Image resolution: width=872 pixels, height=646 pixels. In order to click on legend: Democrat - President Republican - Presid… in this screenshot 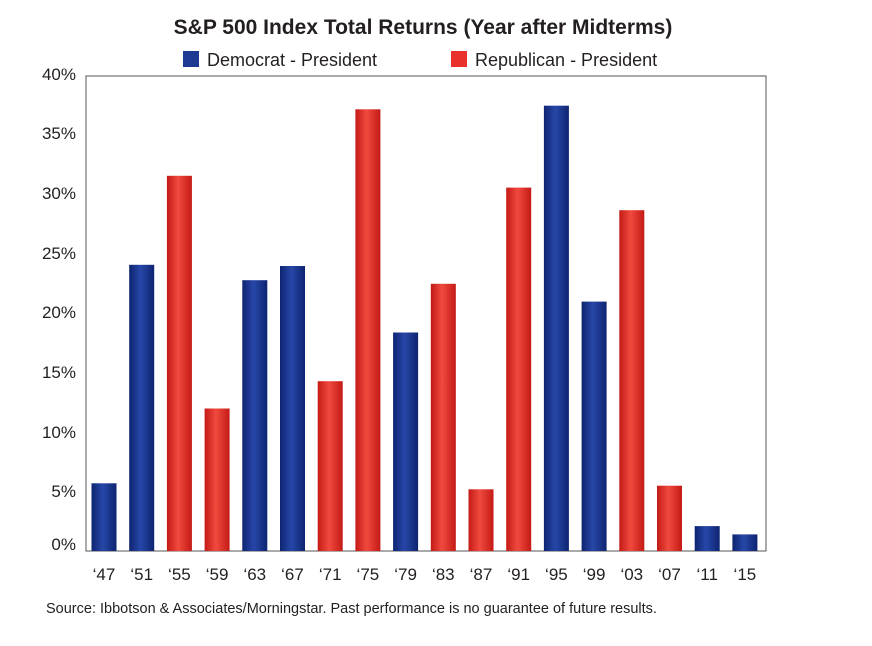, I will do `click(420, 60)`.